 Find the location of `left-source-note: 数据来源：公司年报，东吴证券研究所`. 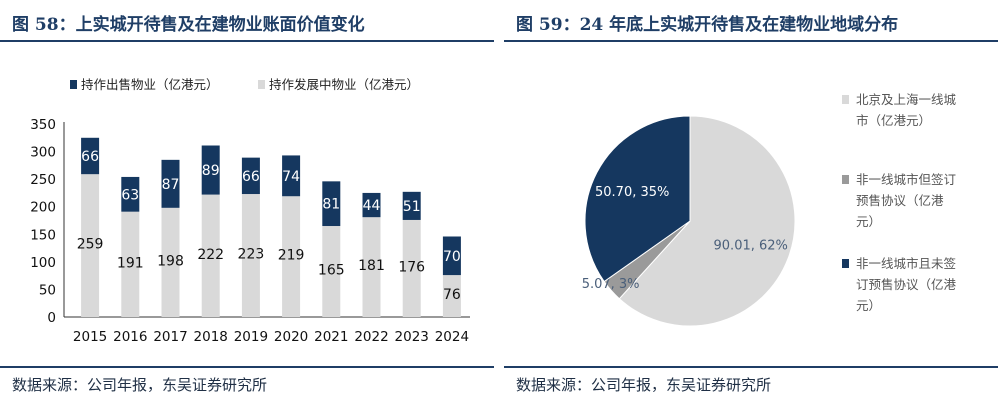

left-source-note: 数据来源：公司年报，东吴证券研究所 is located at coordinates (140, 385).